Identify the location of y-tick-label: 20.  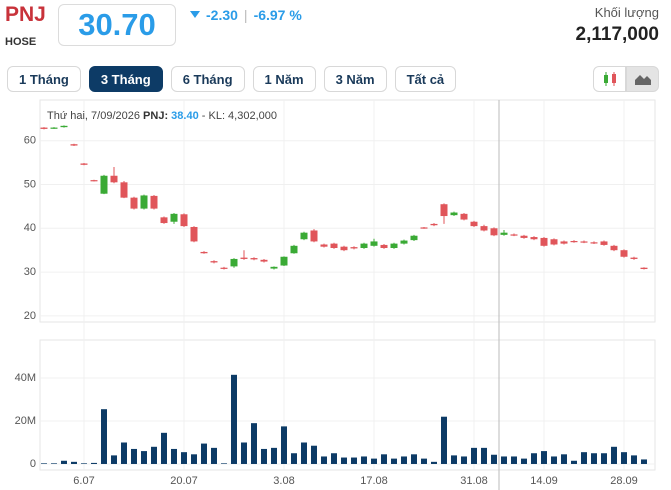
(30, 316).